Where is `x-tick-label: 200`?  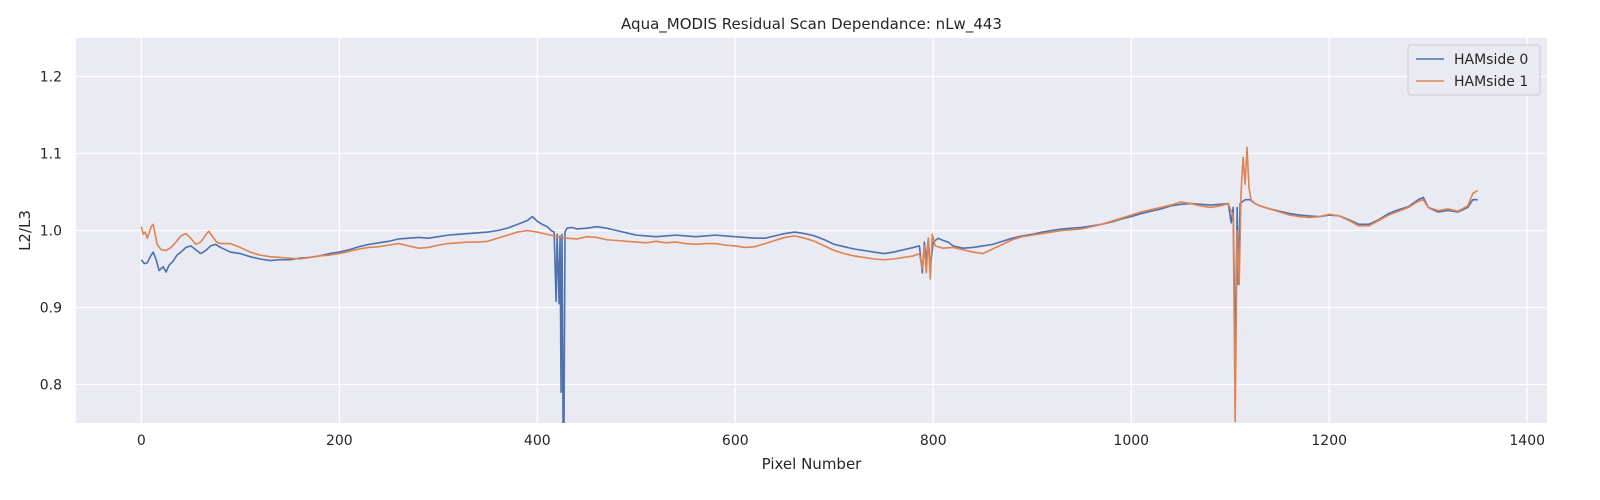
x-tick-label: 200 is located at coordinates (339, 441).